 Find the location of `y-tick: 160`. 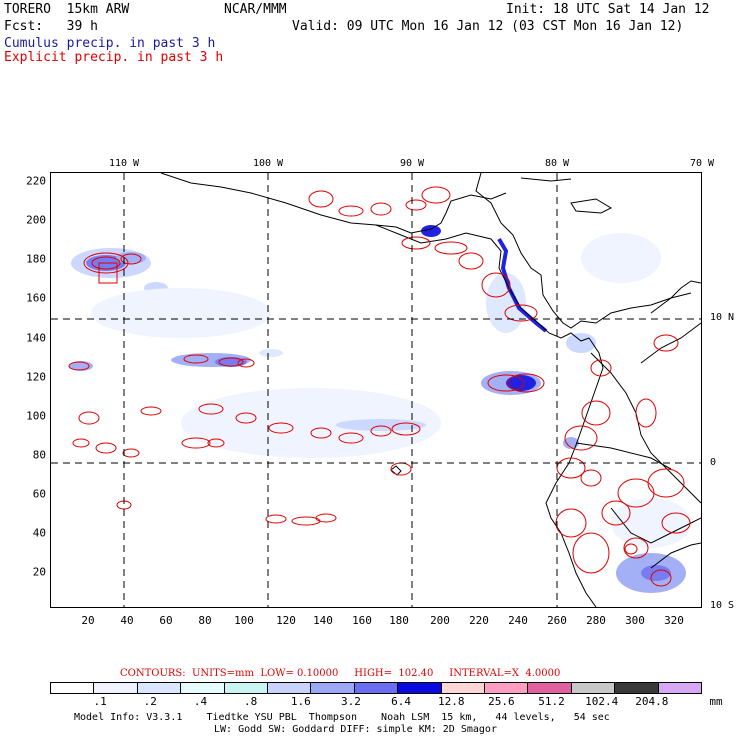

y-tick: 160 is located at coordinates (36, 298).